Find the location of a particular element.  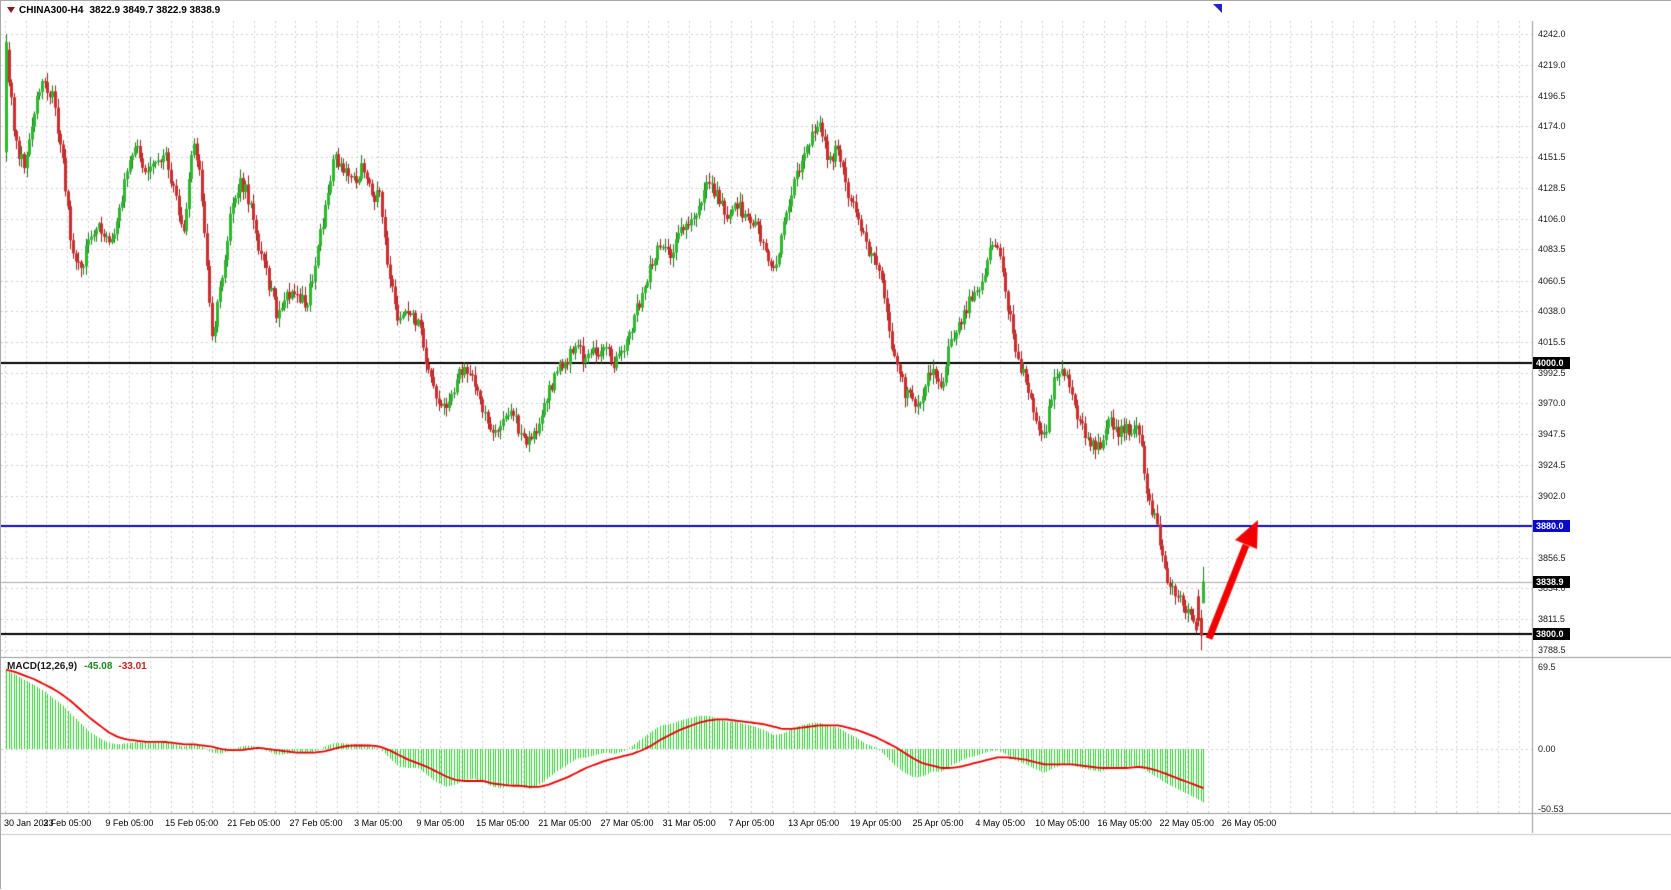

time-axis-label: 27 Mar 05:00 is located at coordinates (627, 823).